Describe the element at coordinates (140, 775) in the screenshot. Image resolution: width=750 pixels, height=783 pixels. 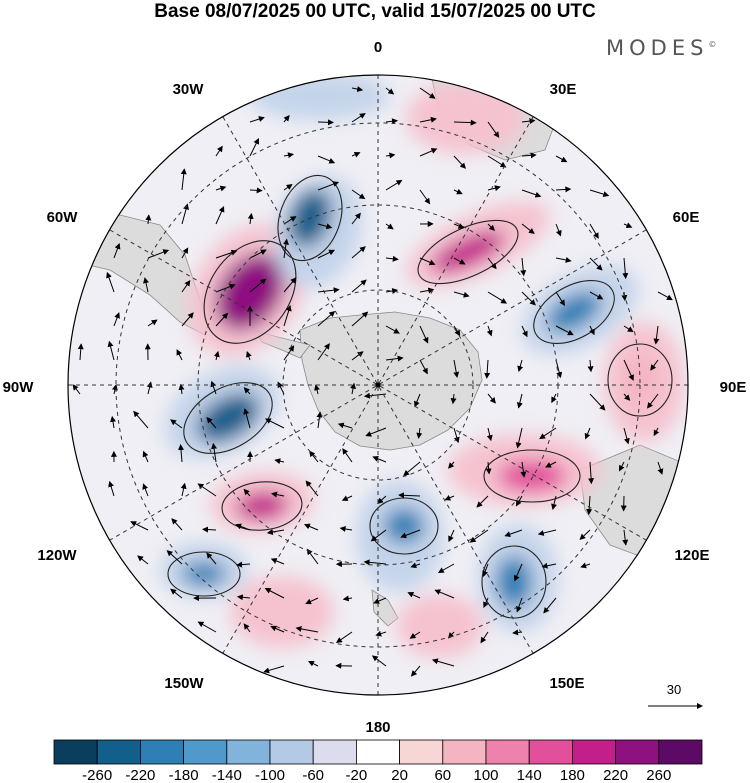
I see `colorbar-tick-label: -220` at that location.